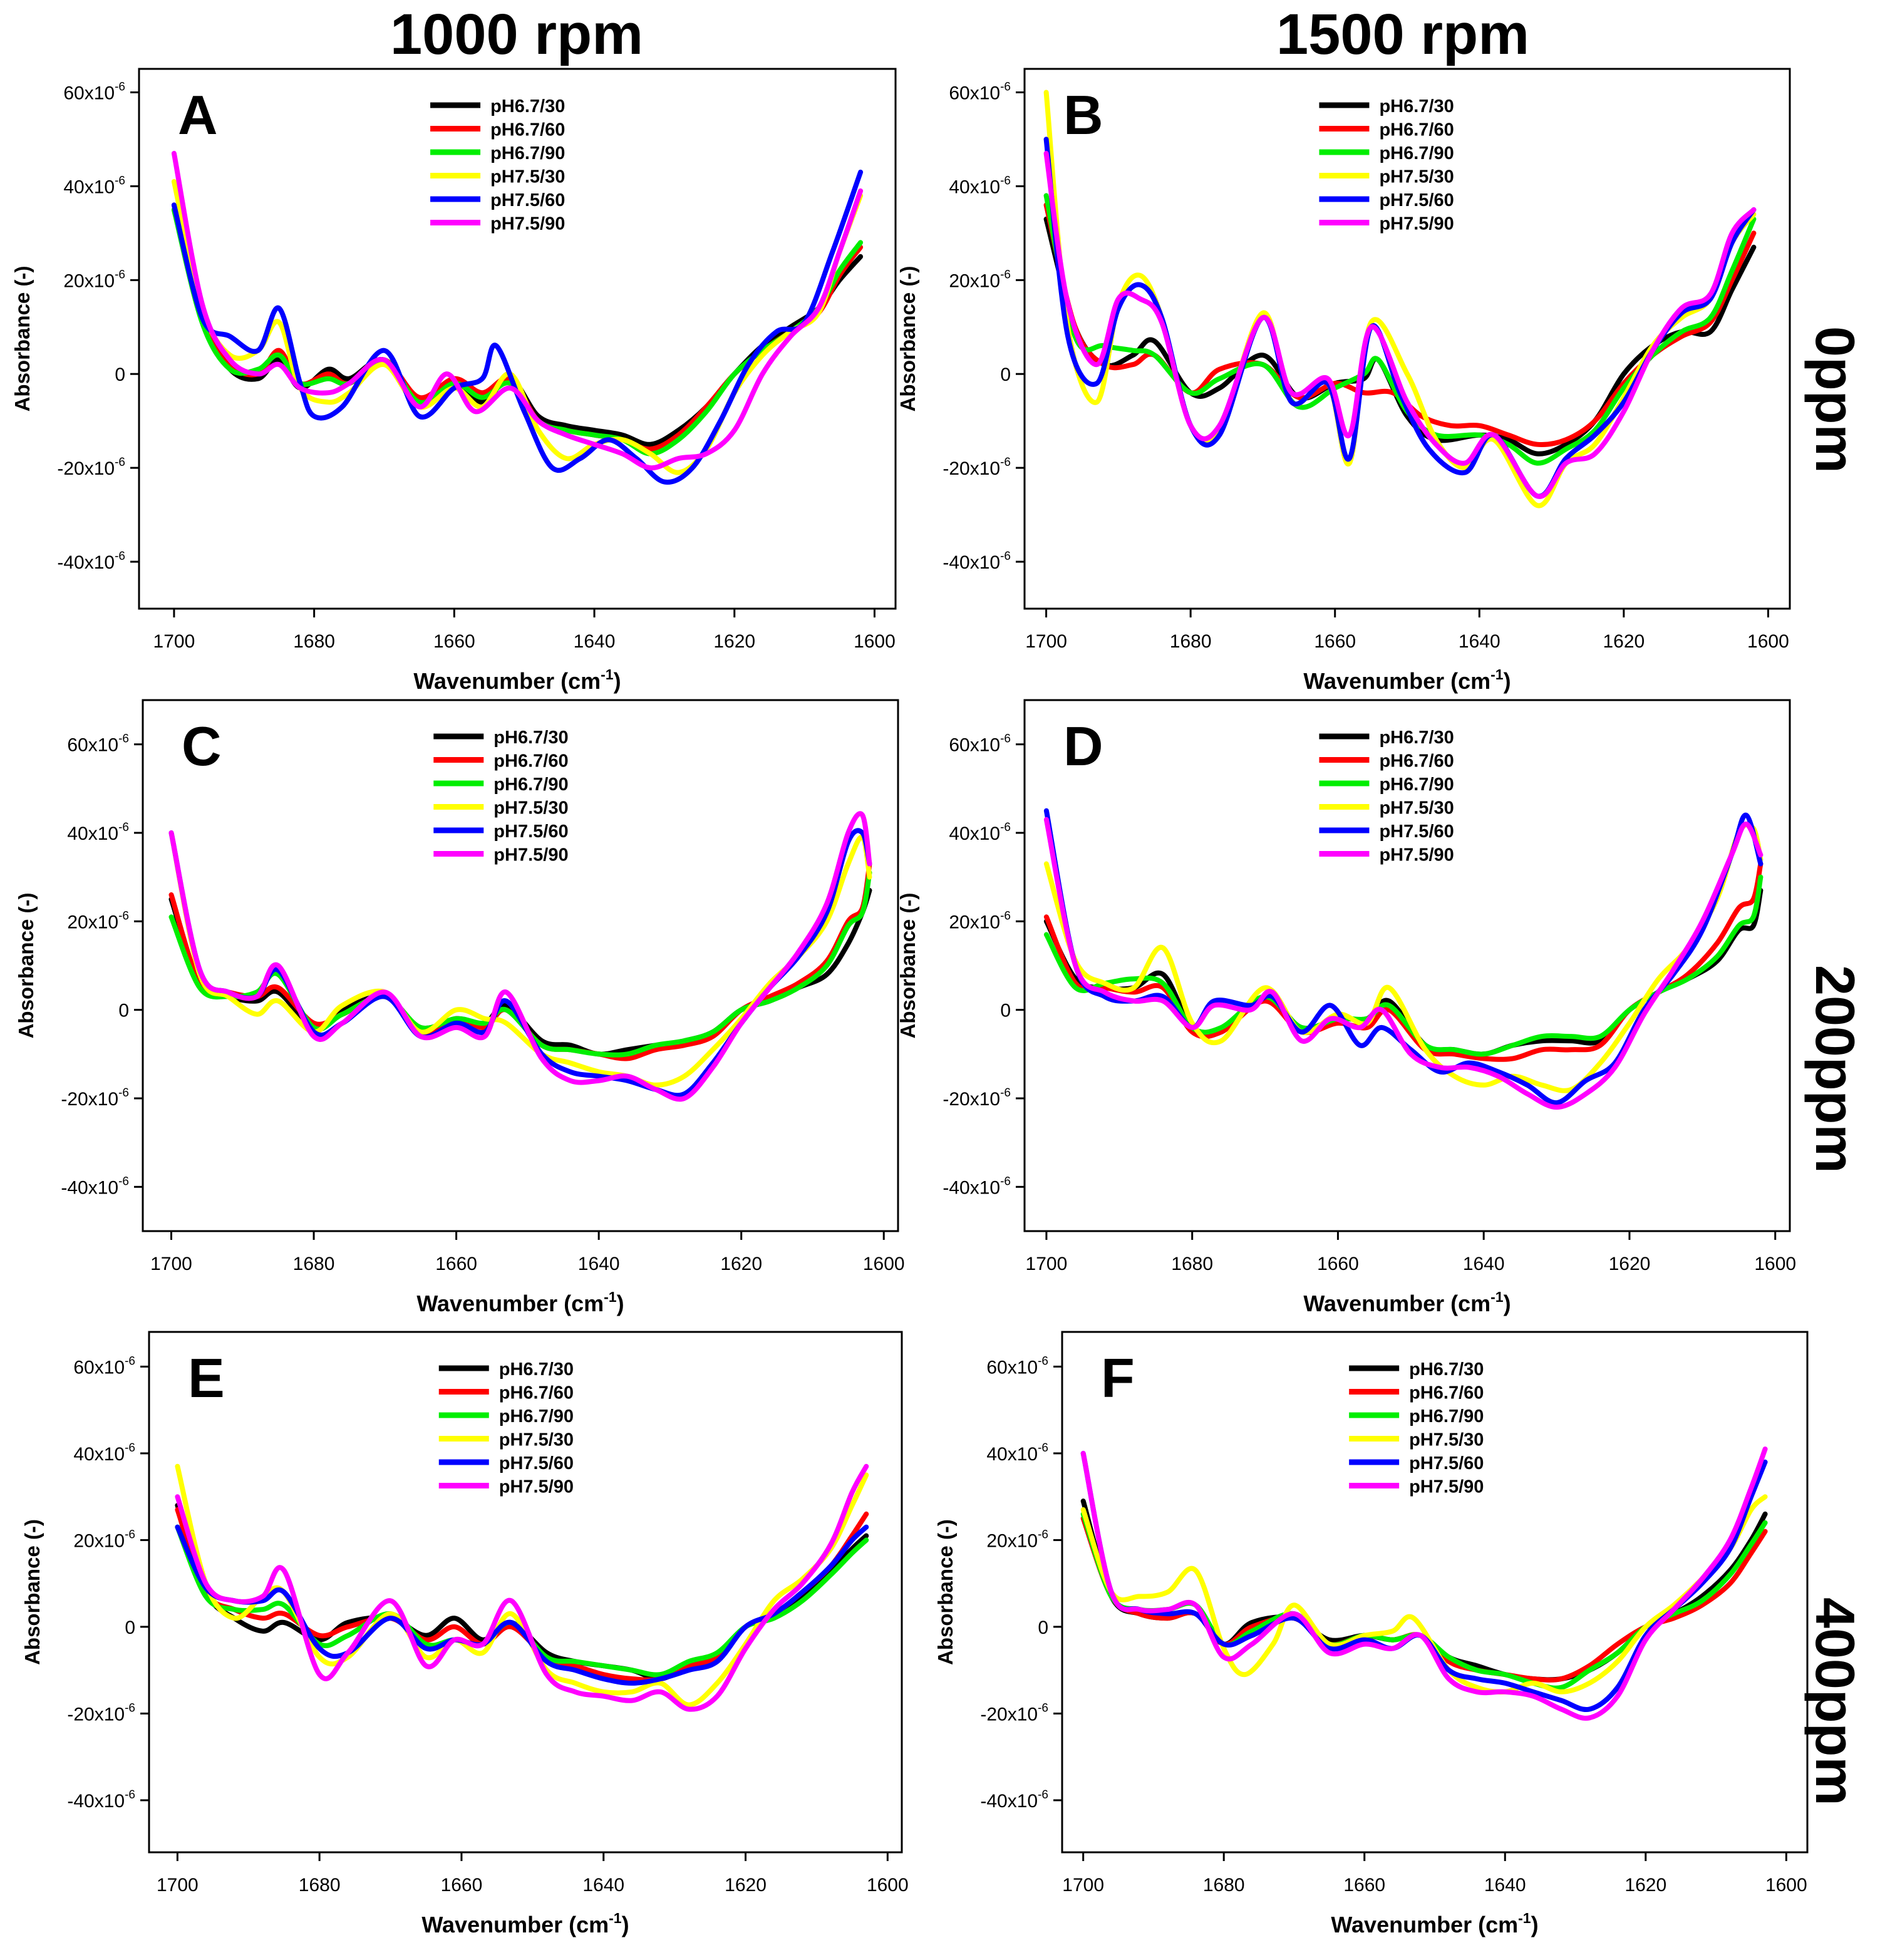  Describe the element at coordinates (980, 91) in the screenshot. I see `y-tick-label: 60x10⁻⁶` at that location.